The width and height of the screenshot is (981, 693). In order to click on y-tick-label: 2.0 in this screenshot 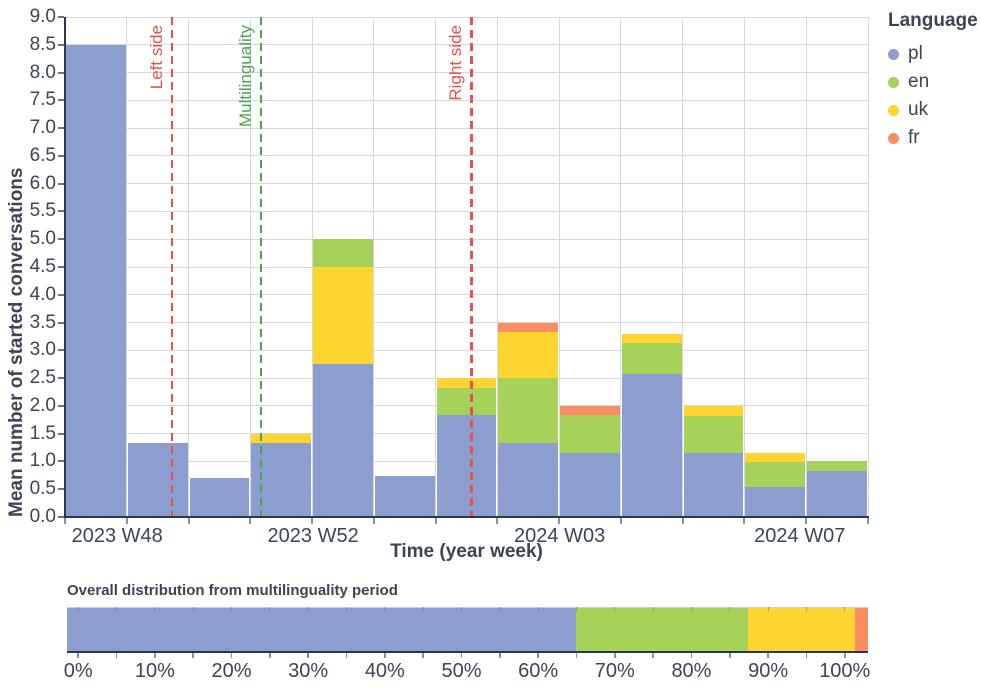, I will do `click(42, 405)`.